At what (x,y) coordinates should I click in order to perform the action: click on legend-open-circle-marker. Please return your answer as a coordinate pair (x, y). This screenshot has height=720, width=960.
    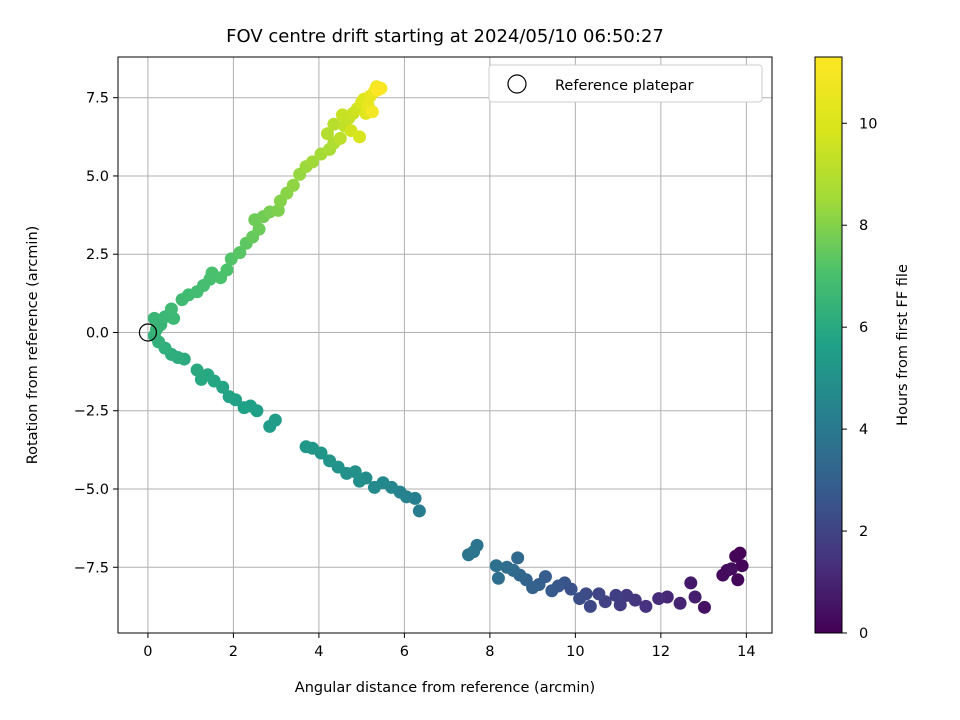
    Looking at the image, I should click on (517, 84).